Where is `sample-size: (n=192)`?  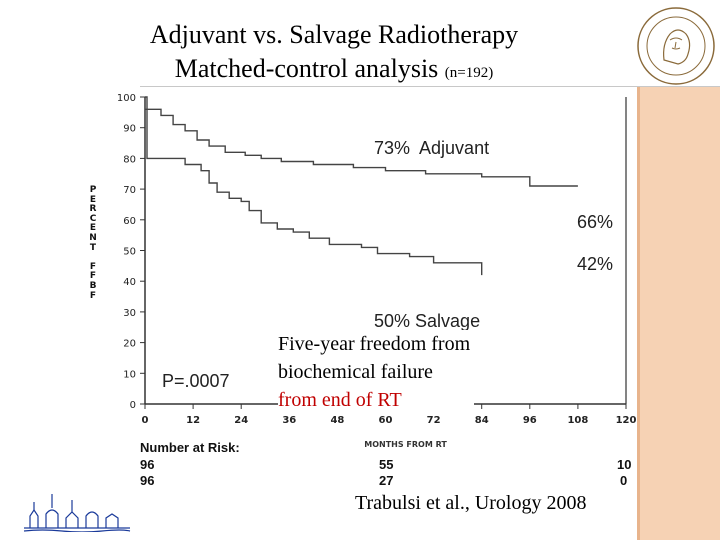
sample-size: (n=192) is located at coordinates (469, 73).